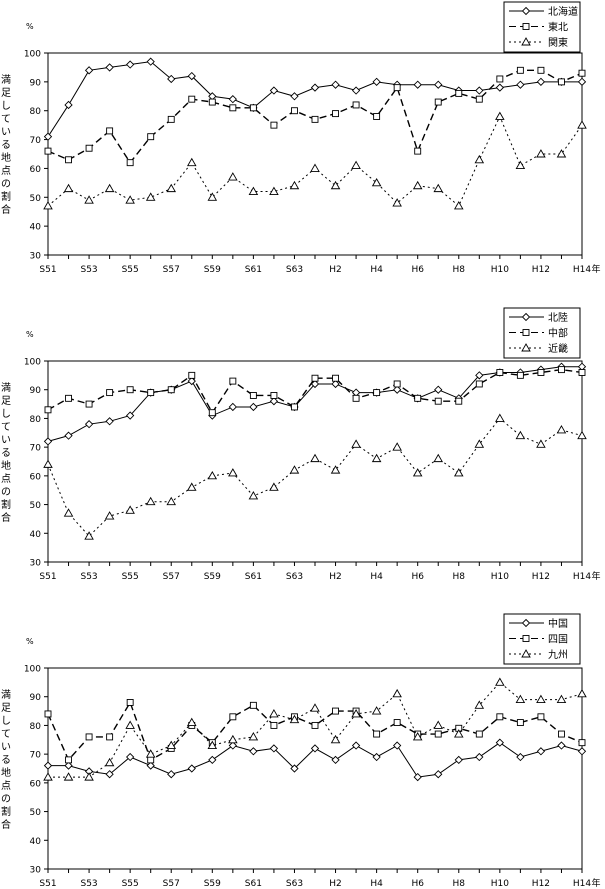  Describe the element at coordinates (36, 449) in the screenshot. I see `y-tick-label: 70` at that location.